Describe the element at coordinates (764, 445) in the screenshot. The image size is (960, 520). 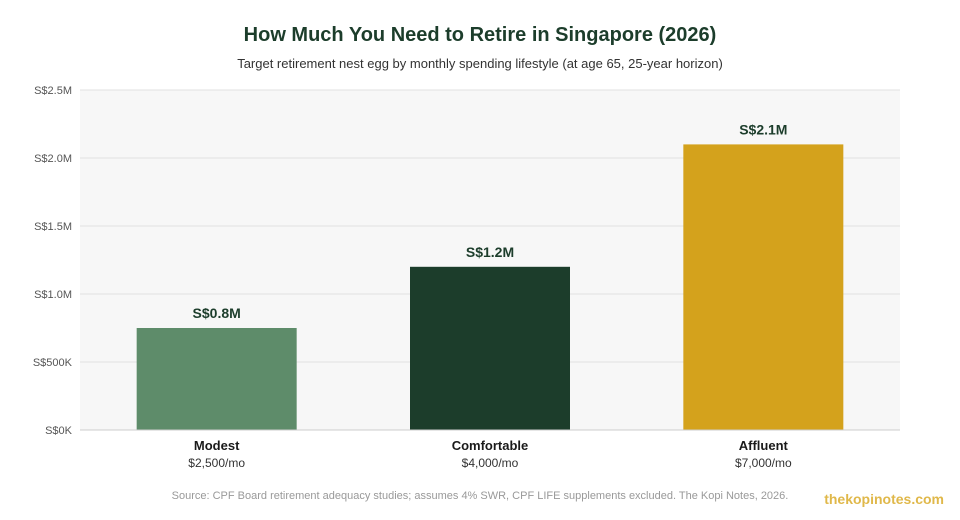
I see `x-tick-label: Affluent` at that location.